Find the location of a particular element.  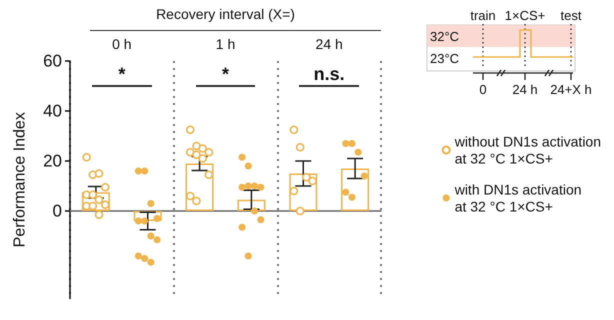

x-axis-title: Recovery interval (X=) is located at coordinates (225, 14).